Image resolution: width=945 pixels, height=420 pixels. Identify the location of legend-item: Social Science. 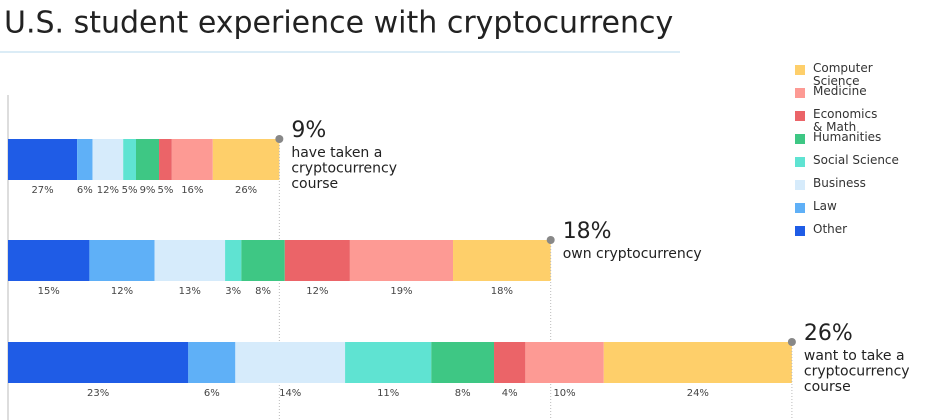
(867, 165).